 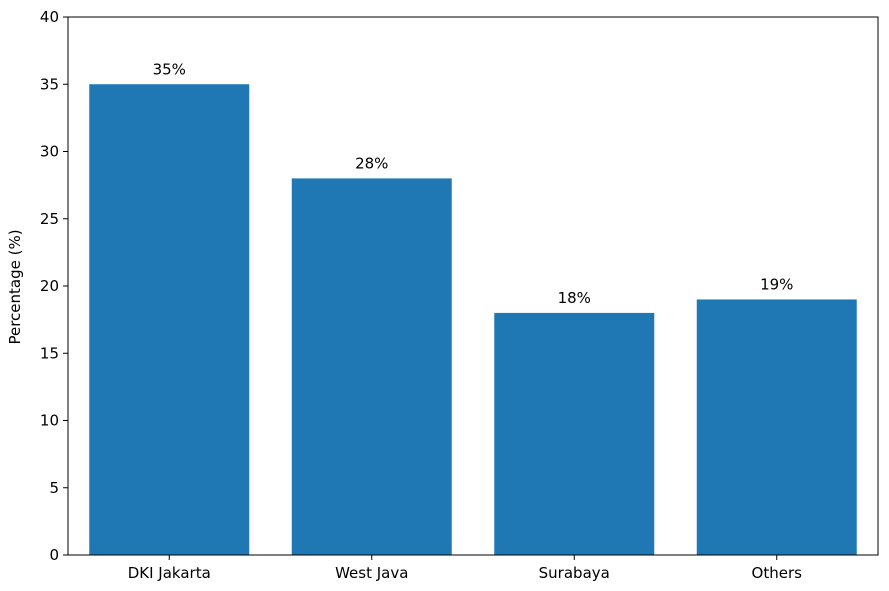 What do you see at coordinates (49, 421) in the screenshot?
I see `y-tick-label: 10` at bounding box center [49, 421].